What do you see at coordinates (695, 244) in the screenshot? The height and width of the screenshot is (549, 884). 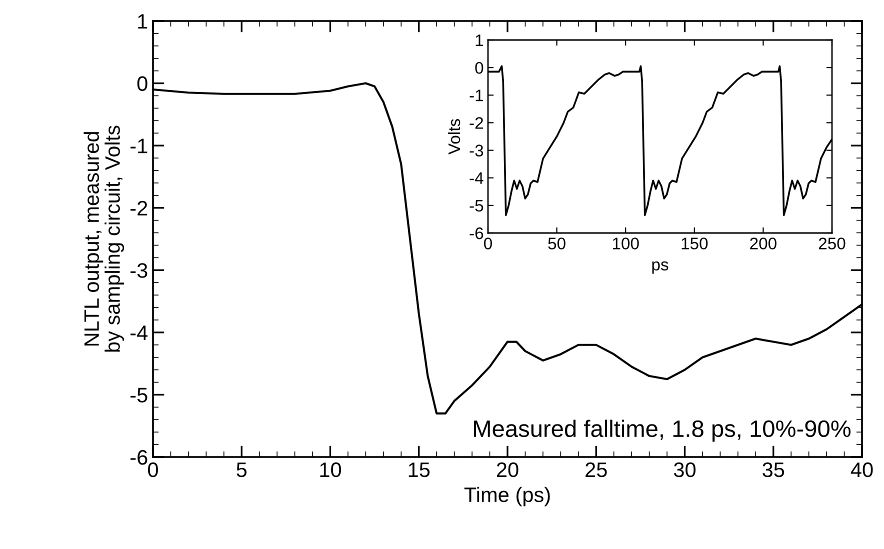 I see `x-tick-label: 150` at bounding box center [695, 244].